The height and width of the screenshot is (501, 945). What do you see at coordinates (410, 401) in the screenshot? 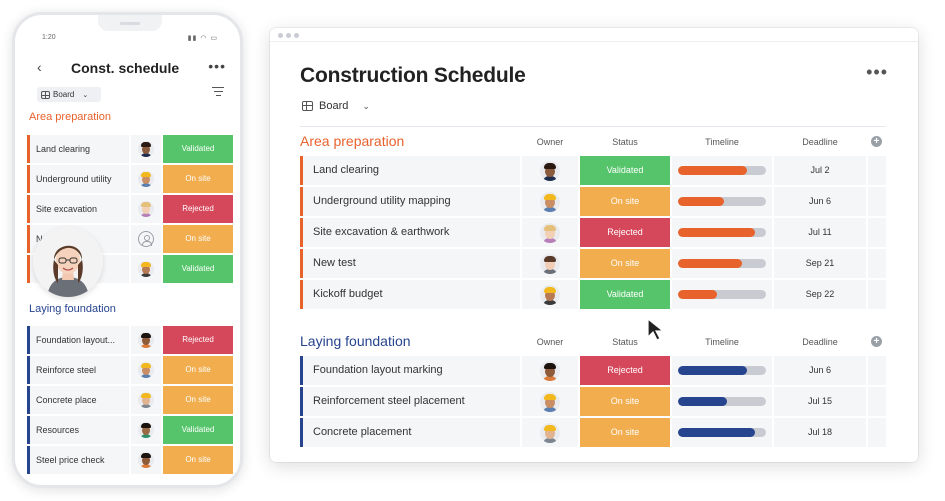
I see `task-name: Reinforcement steel placement` at bounding box center [410, 401].